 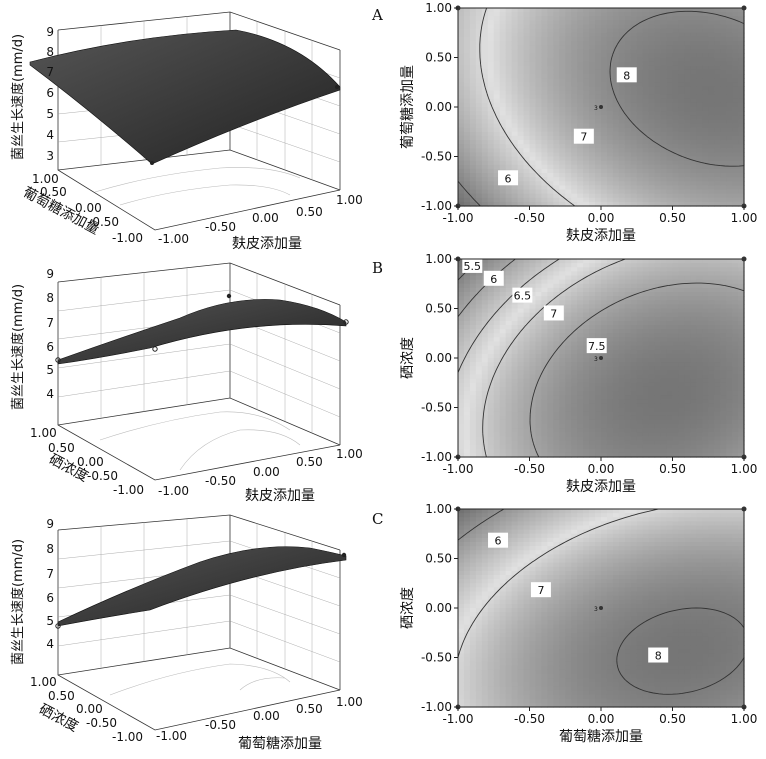 What do you see at coordinates (43, 433) in the screenshot?
I see `y-tick: 1.00` at bounding box center [43, 433].